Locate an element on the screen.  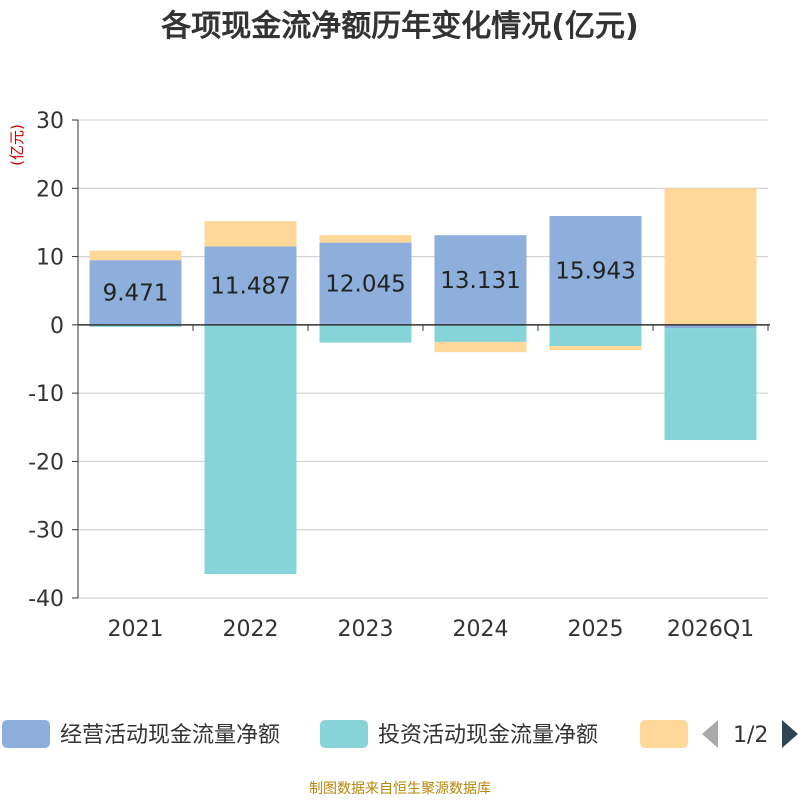
y-tick-label: 0 is located at coordinates (57, 326).